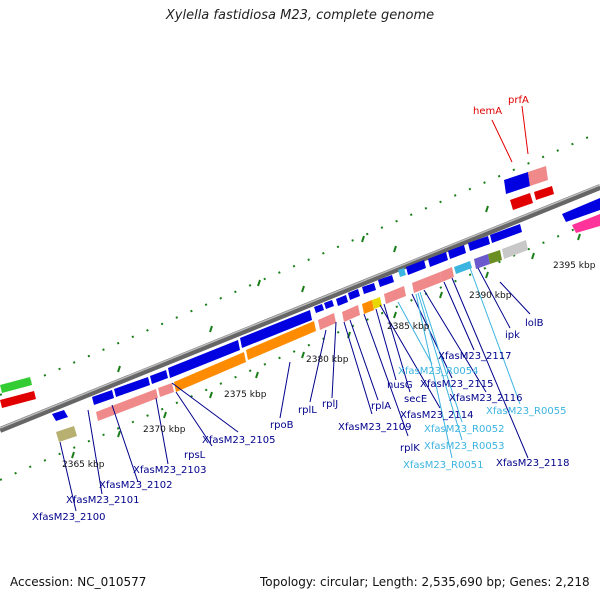  Describe the element at coordinates (381, 406) in the screenshot. I see `gene-label: rplA` at that location.